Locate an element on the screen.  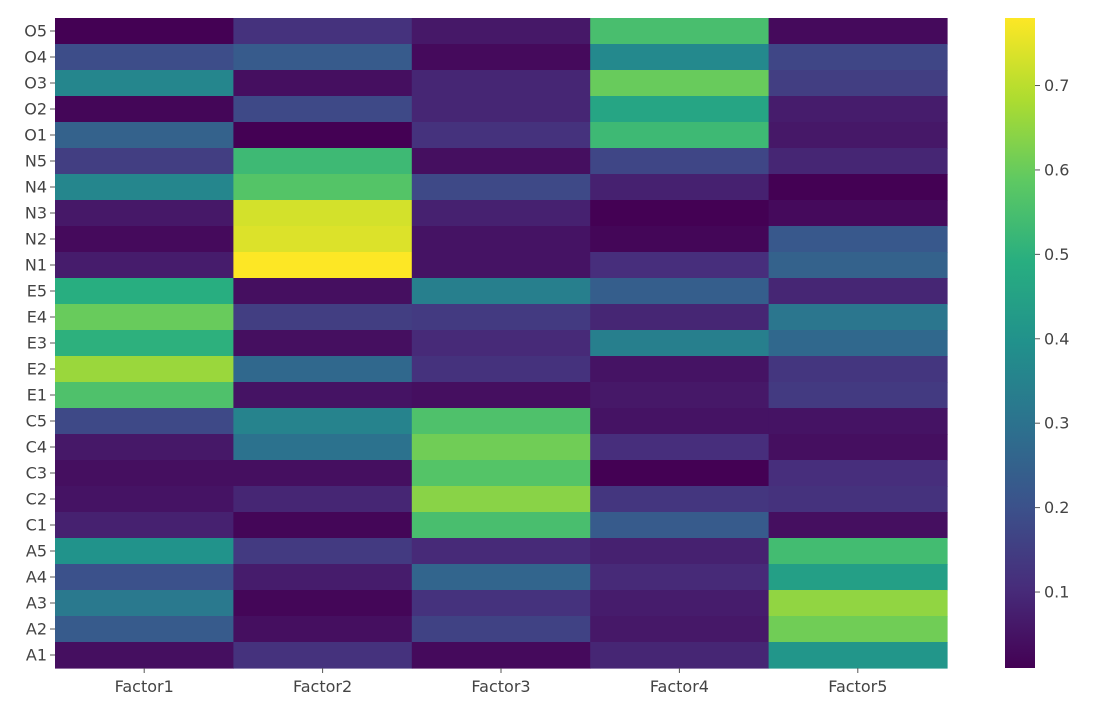
heatmap-cell-a1-factor2 is located at coordinates (323, 655).